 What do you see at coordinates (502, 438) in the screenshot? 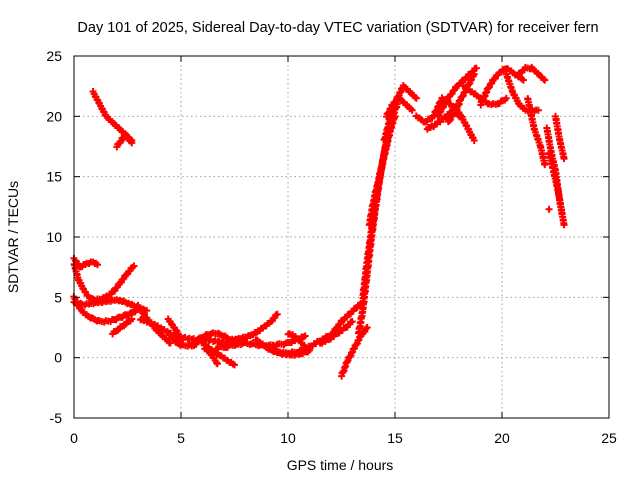
I see `x-tick-label: 20` at bounding box center [502, 438].